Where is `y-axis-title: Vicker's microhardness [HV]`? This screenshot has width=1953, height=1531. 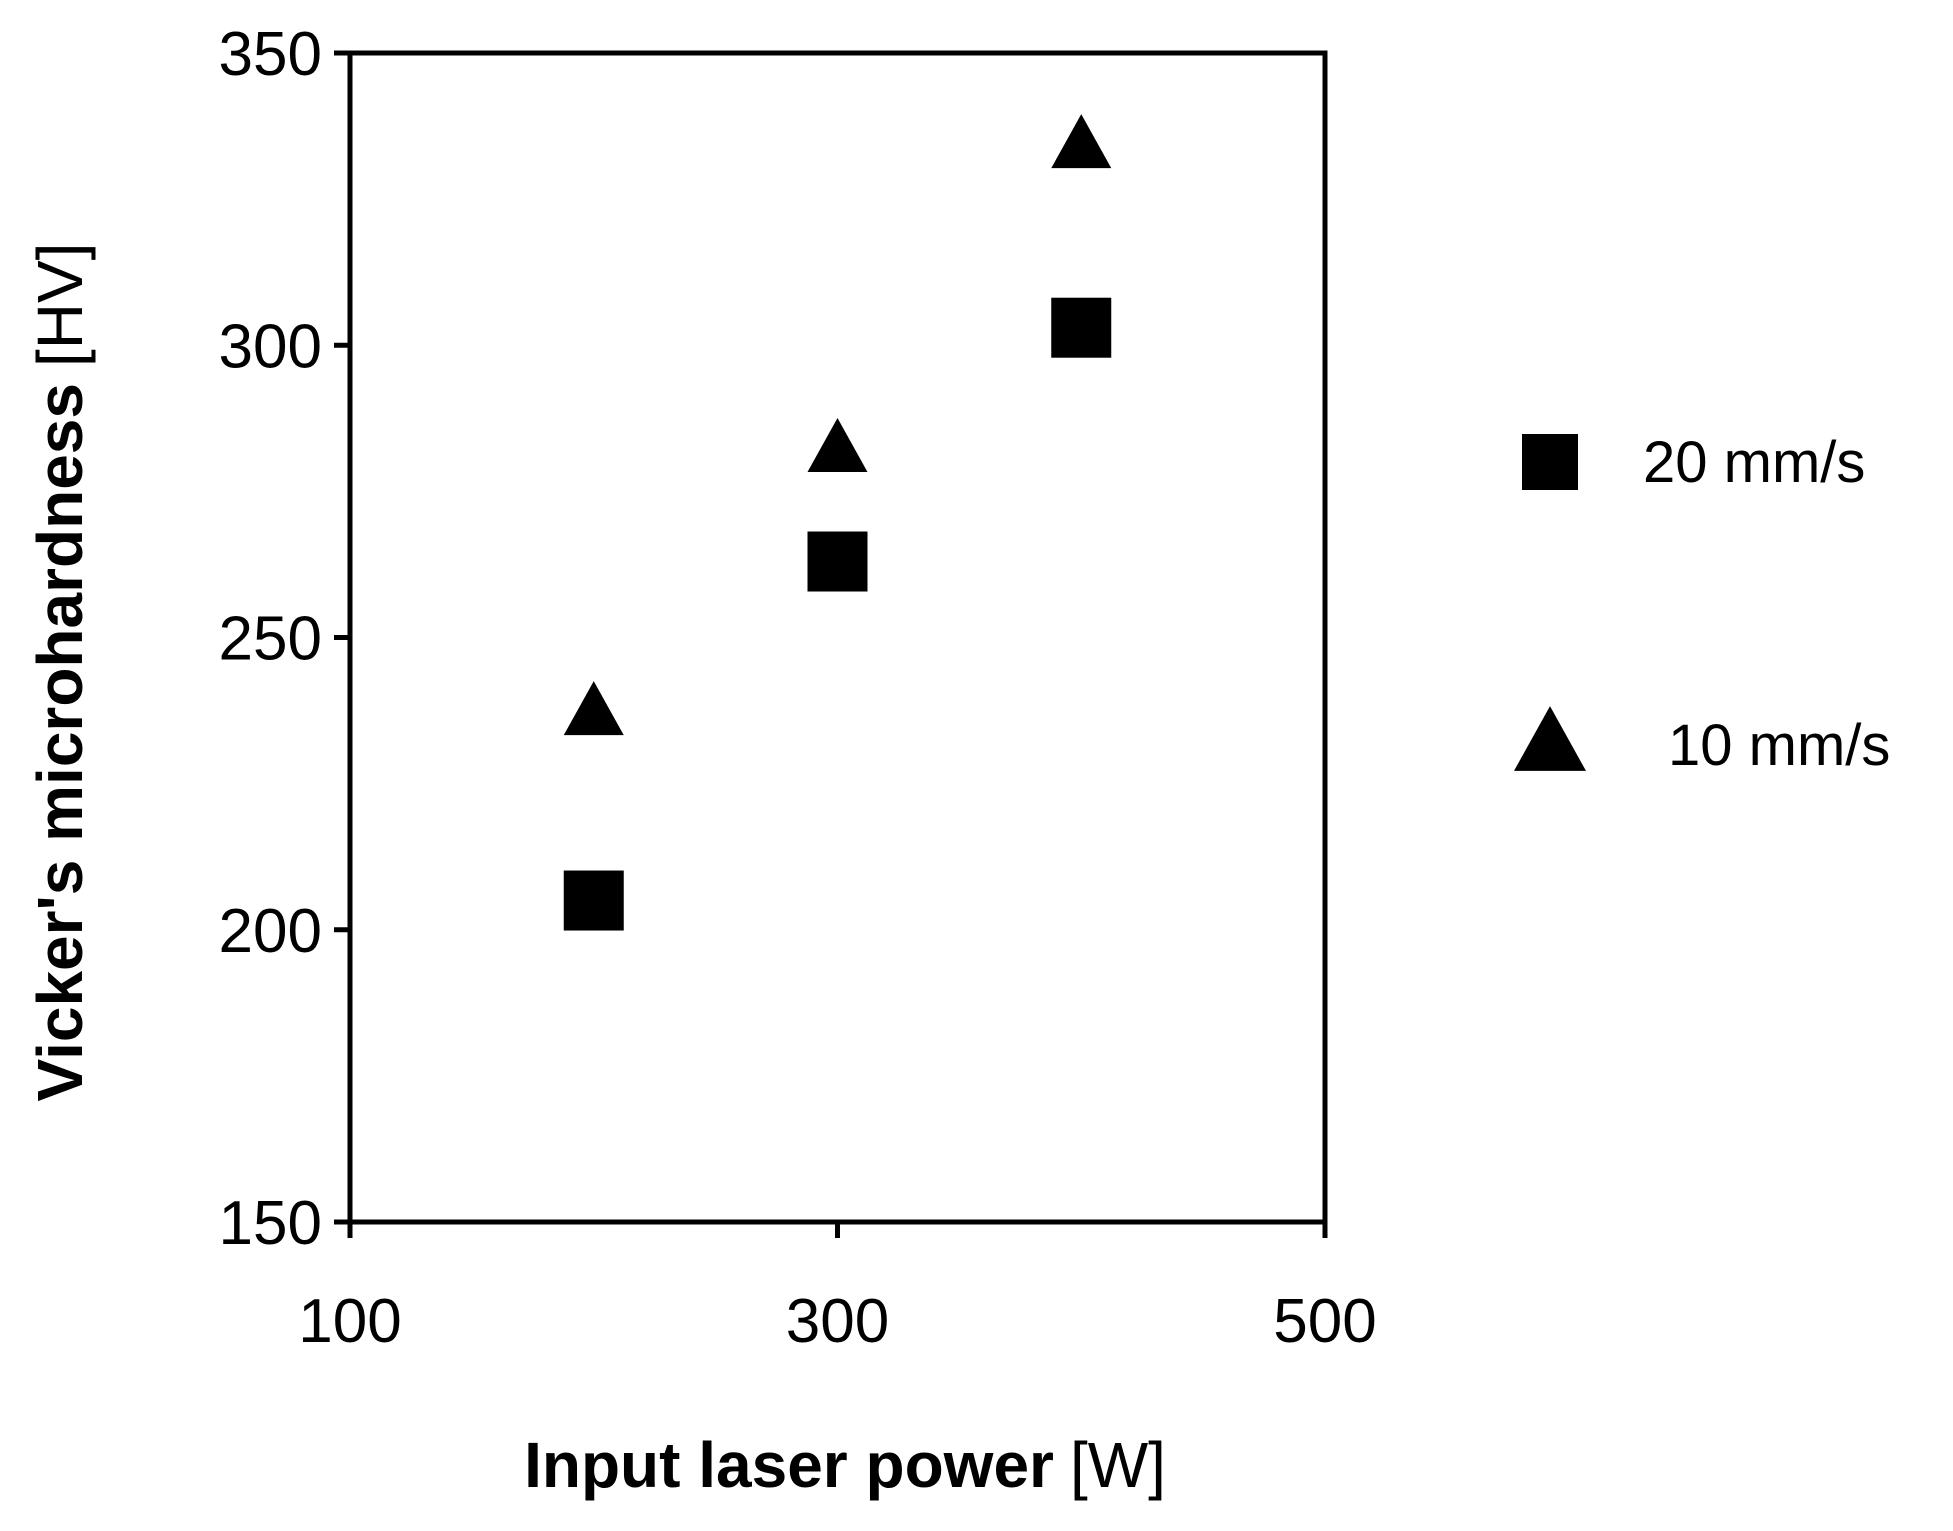 y-axis-title: Vicker's microhardness [HV] is located at coordinates (60, 672).